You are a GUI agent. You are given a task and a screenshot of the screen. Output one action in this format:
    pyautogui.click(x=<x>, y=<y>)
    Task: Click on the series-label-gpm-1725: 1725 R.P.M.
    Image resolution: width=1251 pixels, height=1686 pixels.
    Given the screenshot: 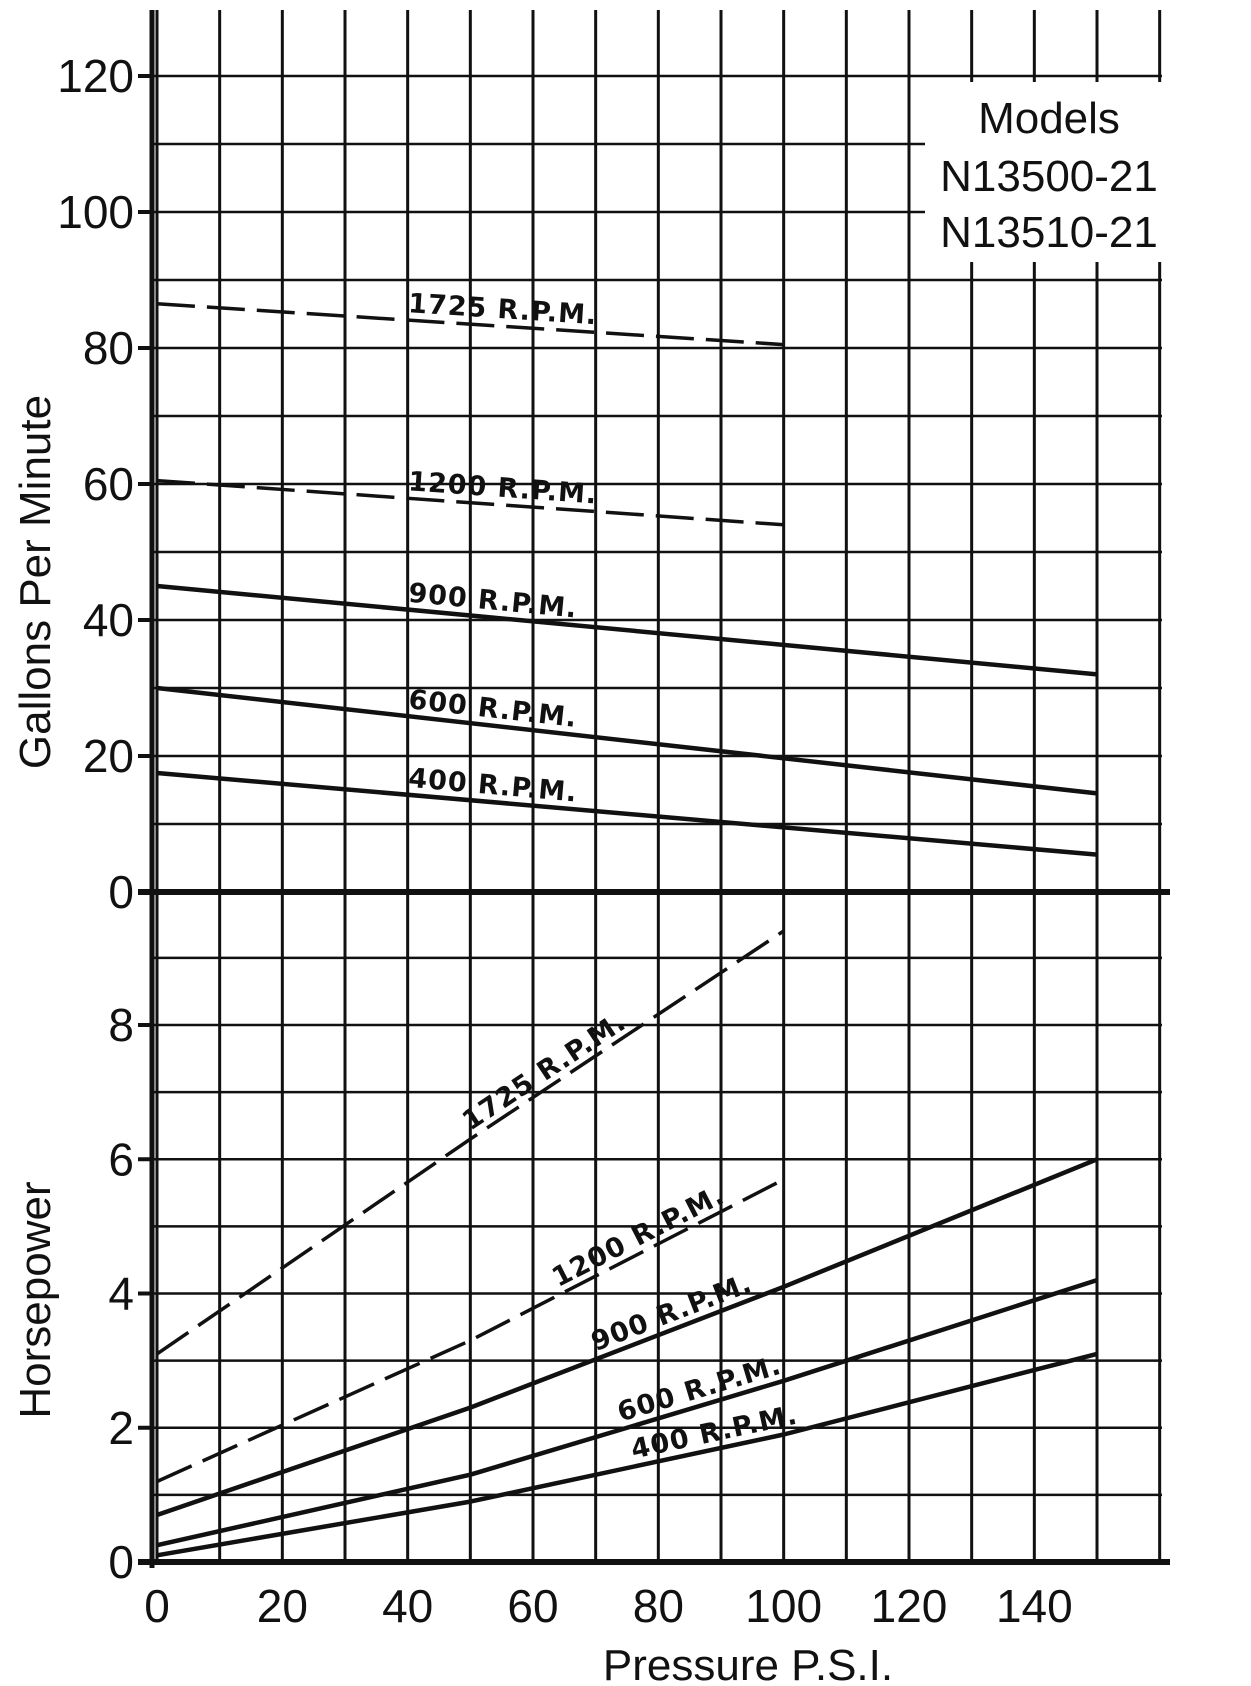 What is the action you would take?
    pyautogui.click(x=502, y=309)
    